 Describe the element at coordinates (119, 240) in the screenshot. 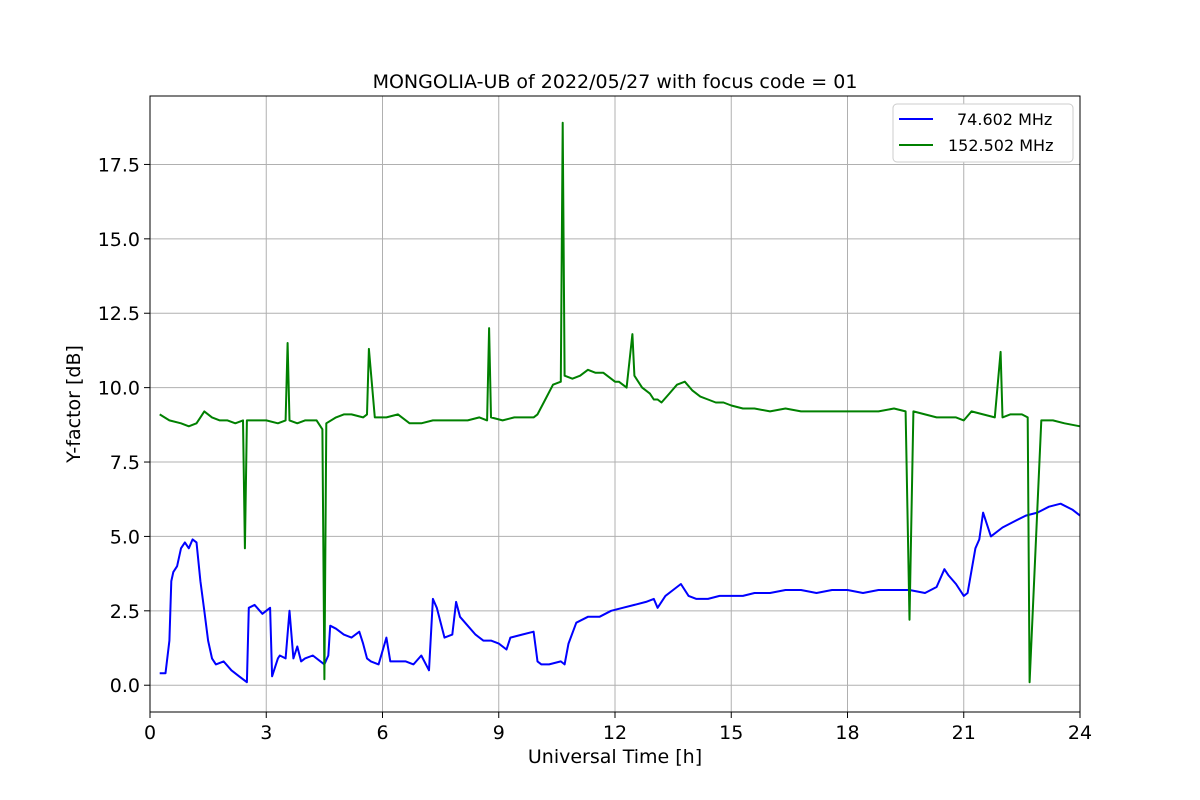

I see `y-tick-label: 15.0` at that location.